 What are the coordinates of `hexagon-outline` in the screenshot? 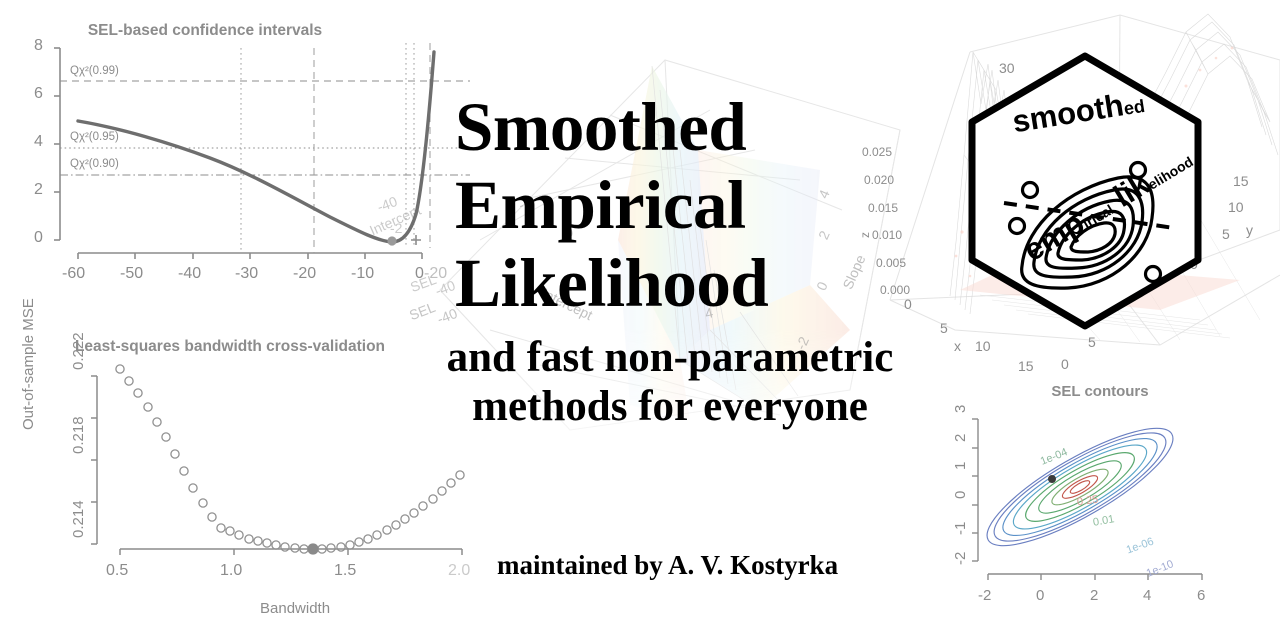 It's located at (1085, 191).